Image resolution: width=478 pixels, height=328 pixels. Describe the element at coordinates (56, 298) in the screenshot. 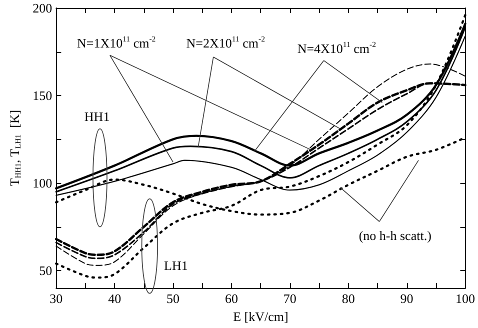

I see `x-tick-label: 30` at that location.